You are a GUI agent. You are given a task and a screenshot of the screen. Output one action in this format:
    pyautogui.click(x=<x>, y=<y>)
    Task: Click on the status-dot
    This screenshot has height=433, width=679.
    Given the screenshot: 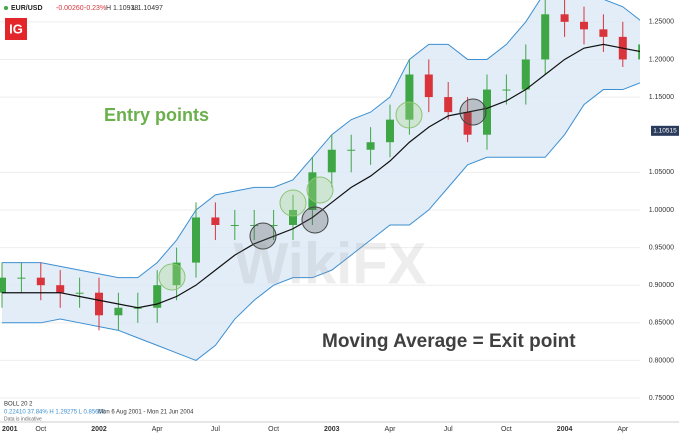 What is the action you would take?
    pyautogui.click(x=6, y=8)
    